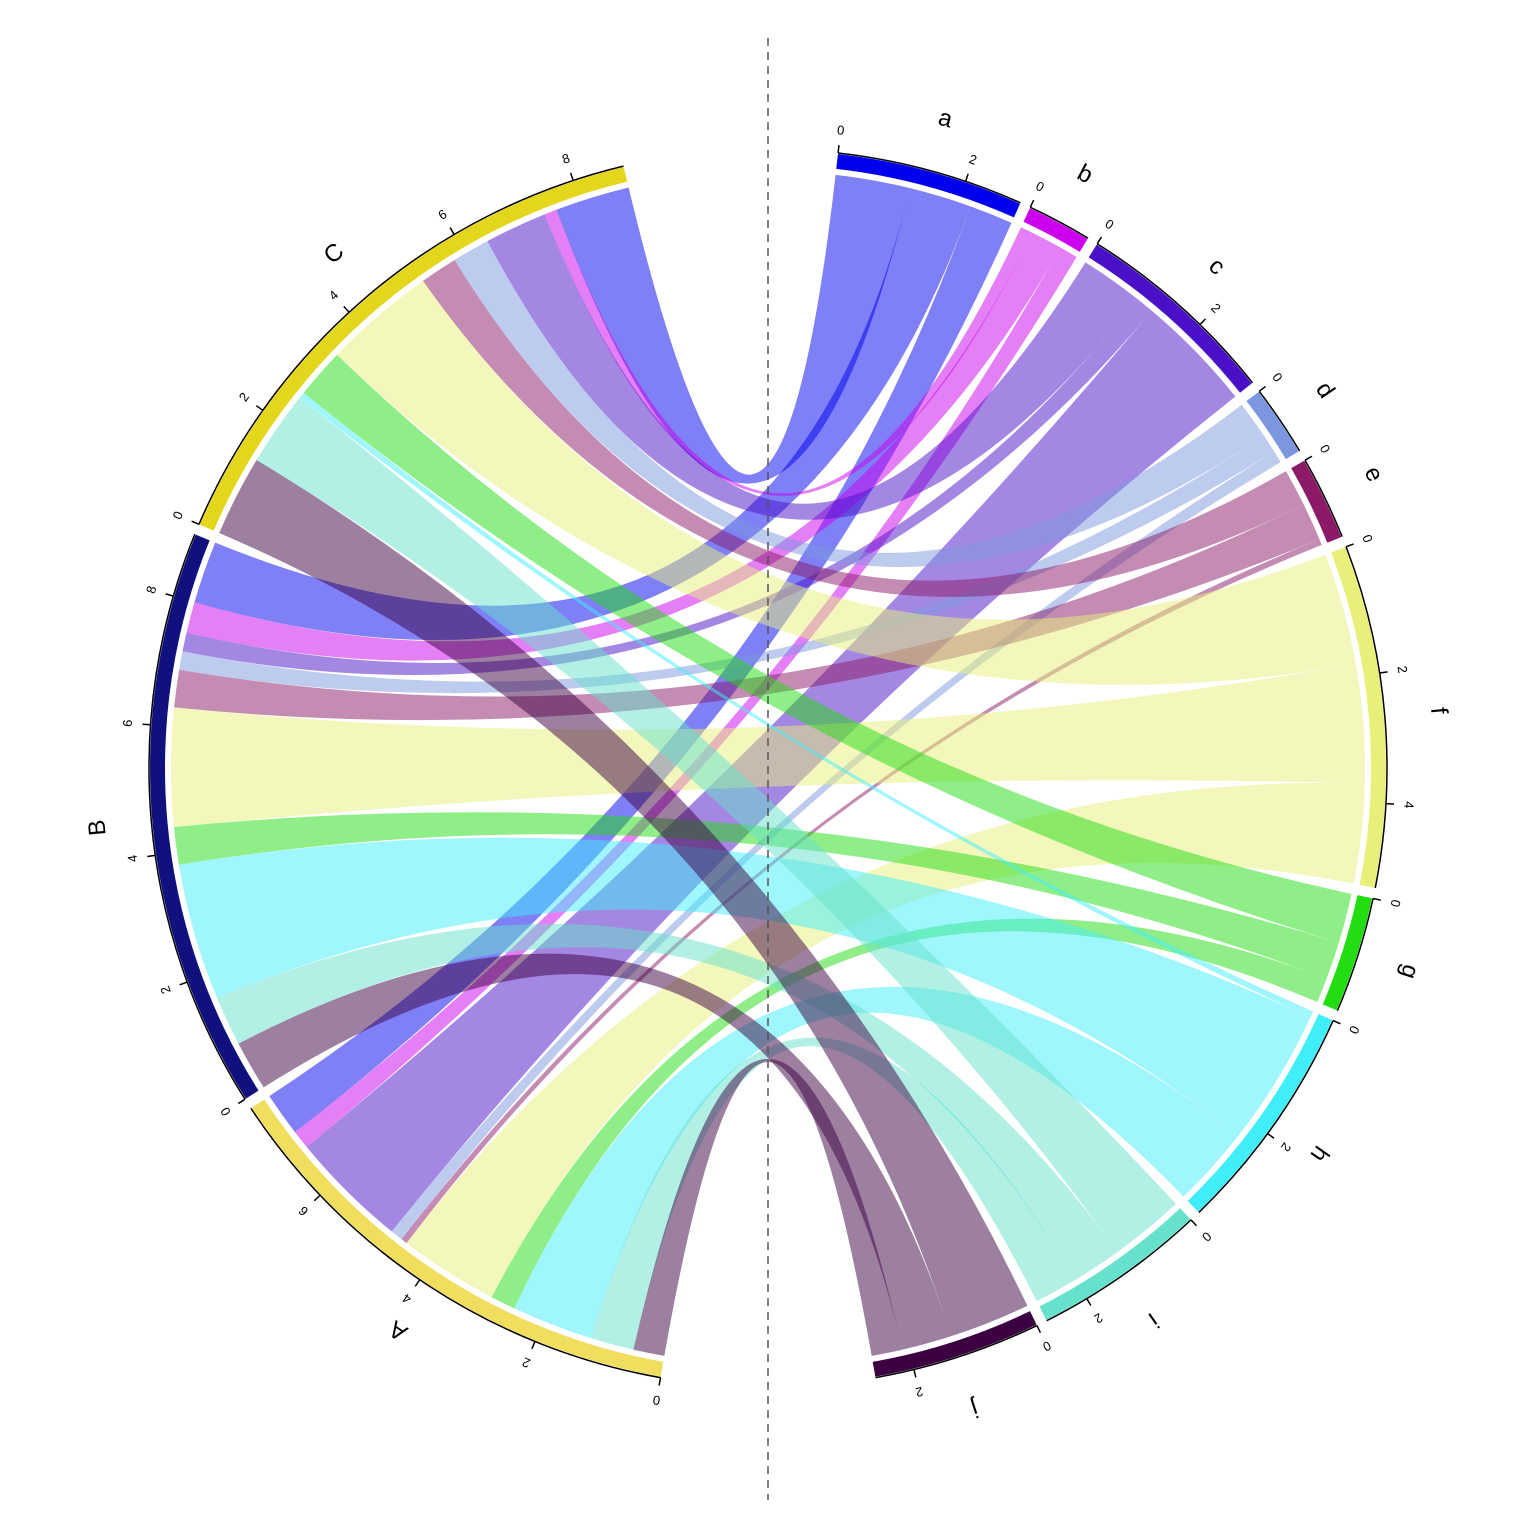 This screenshot has width=1536, height=1536. I want to click on sector-label: A, so click(398, 1330).